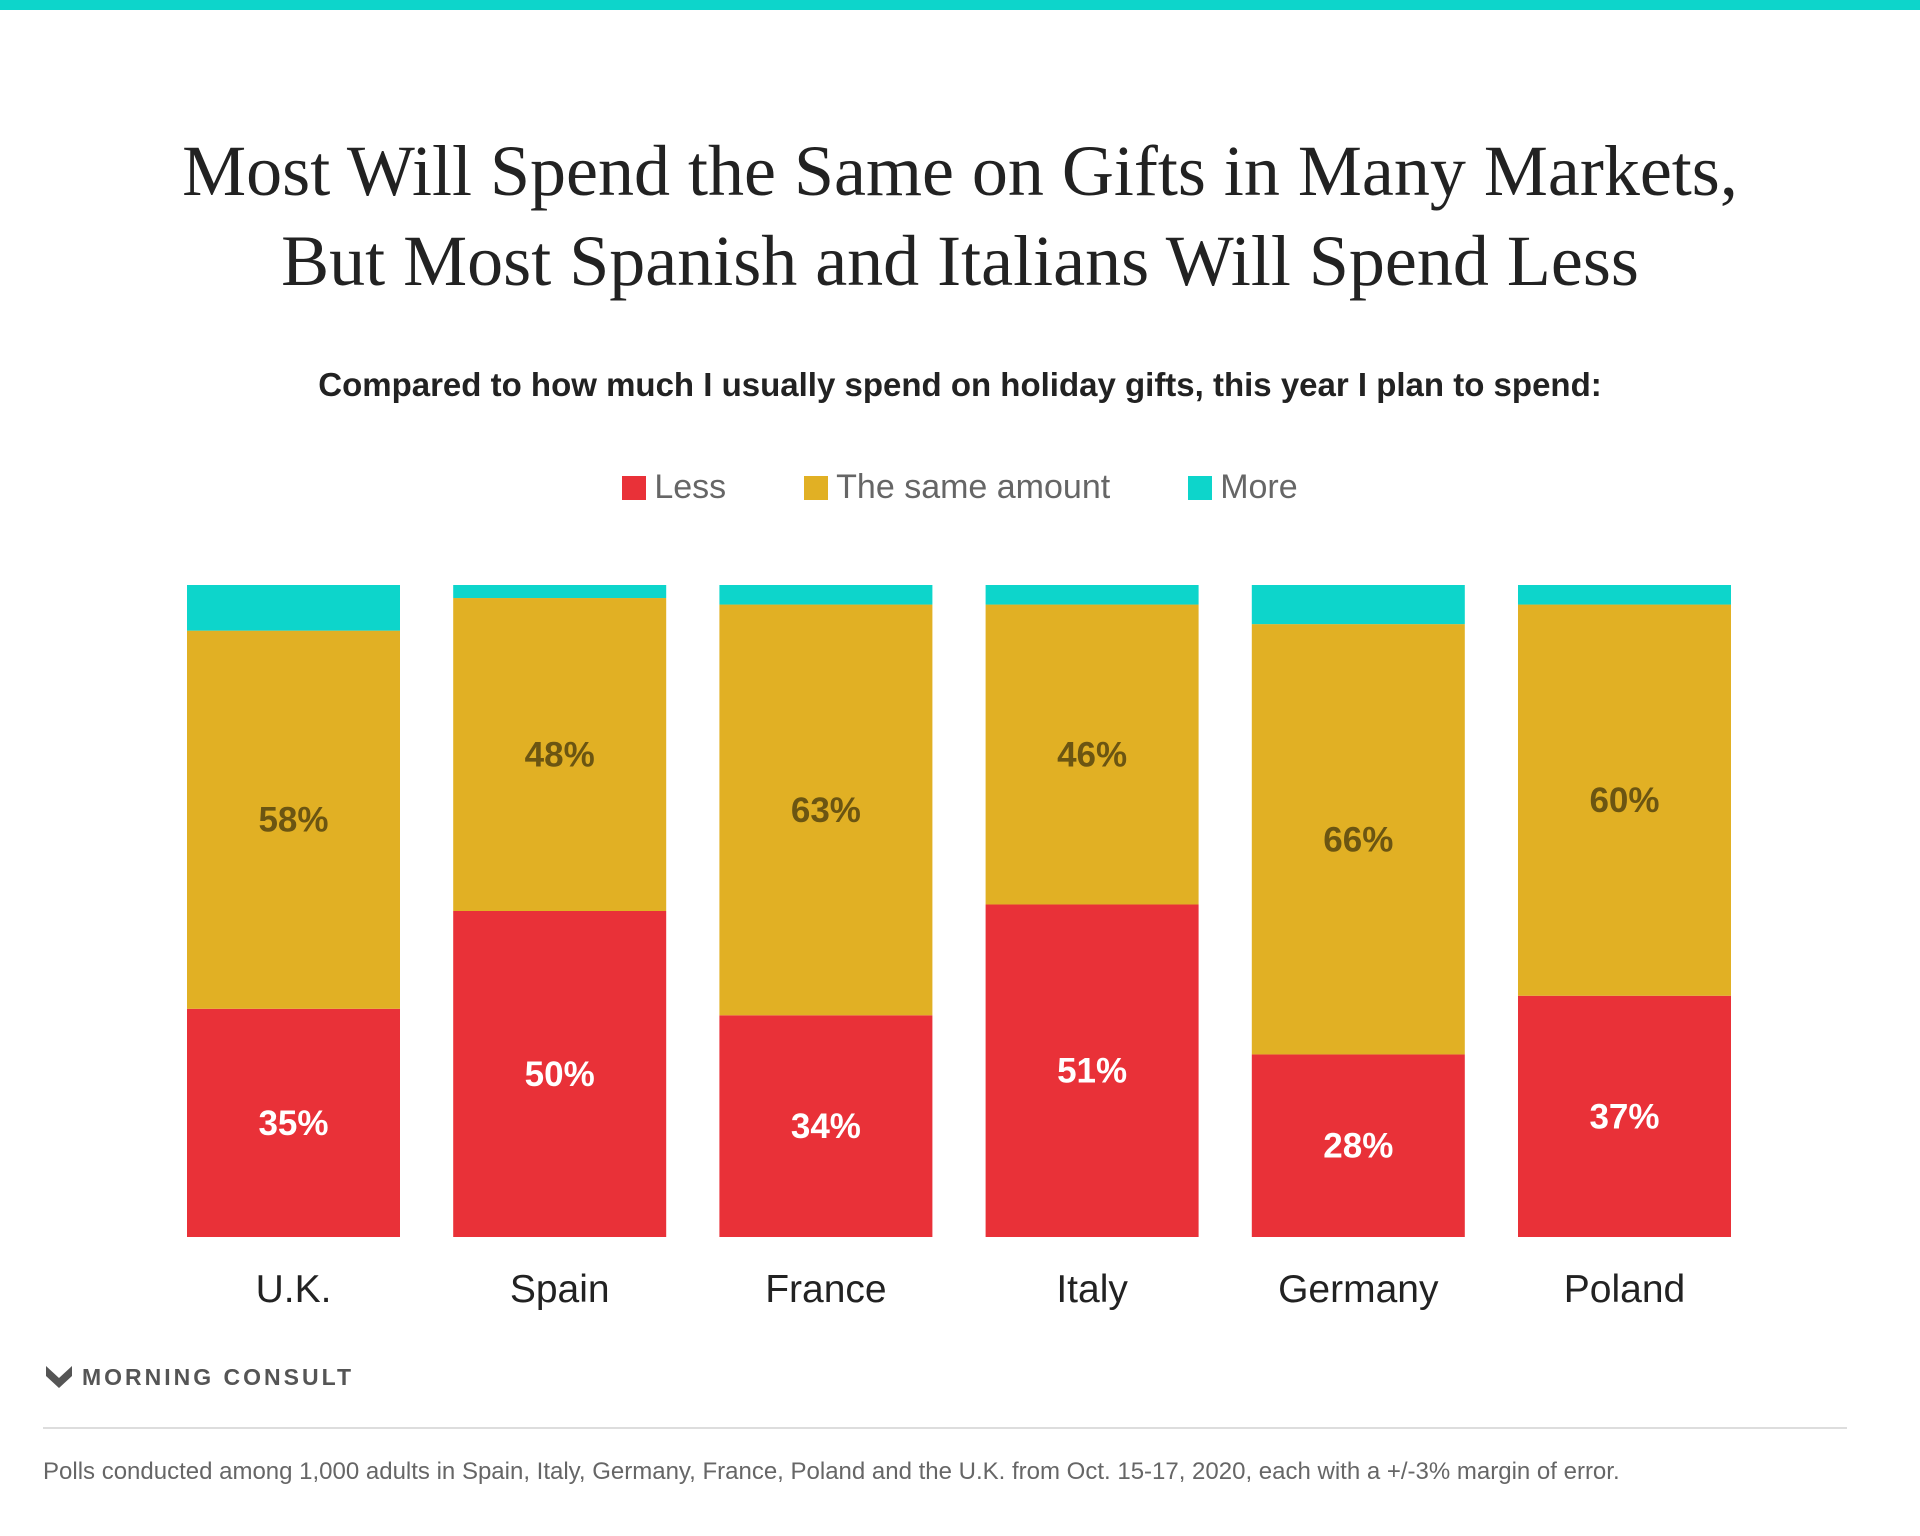  I want to click on top-accent-bar, so click(960, 5).